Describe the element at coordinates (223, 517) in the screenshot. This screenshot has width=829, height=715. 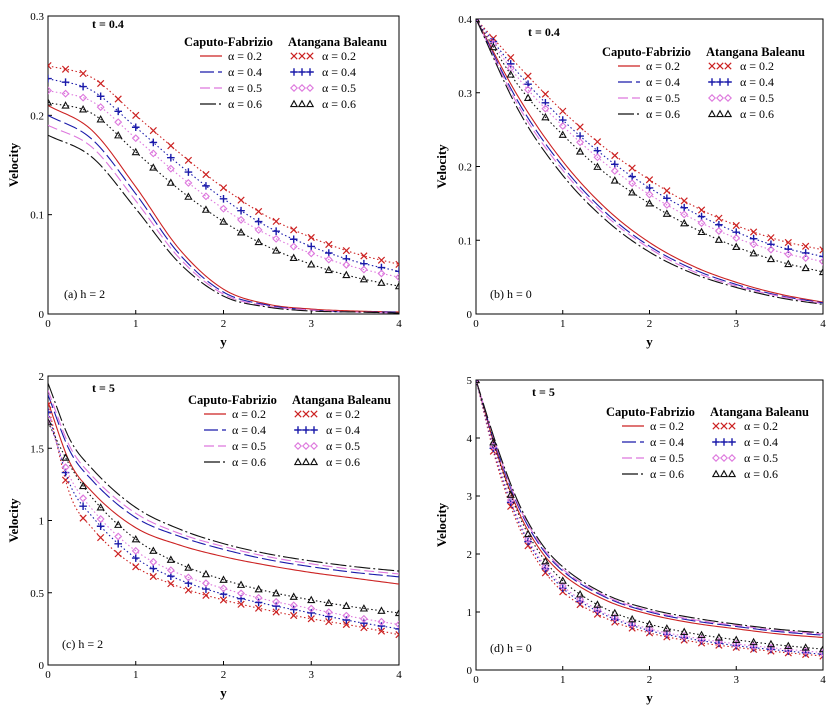
I see `ab-curve-a06` at that location.